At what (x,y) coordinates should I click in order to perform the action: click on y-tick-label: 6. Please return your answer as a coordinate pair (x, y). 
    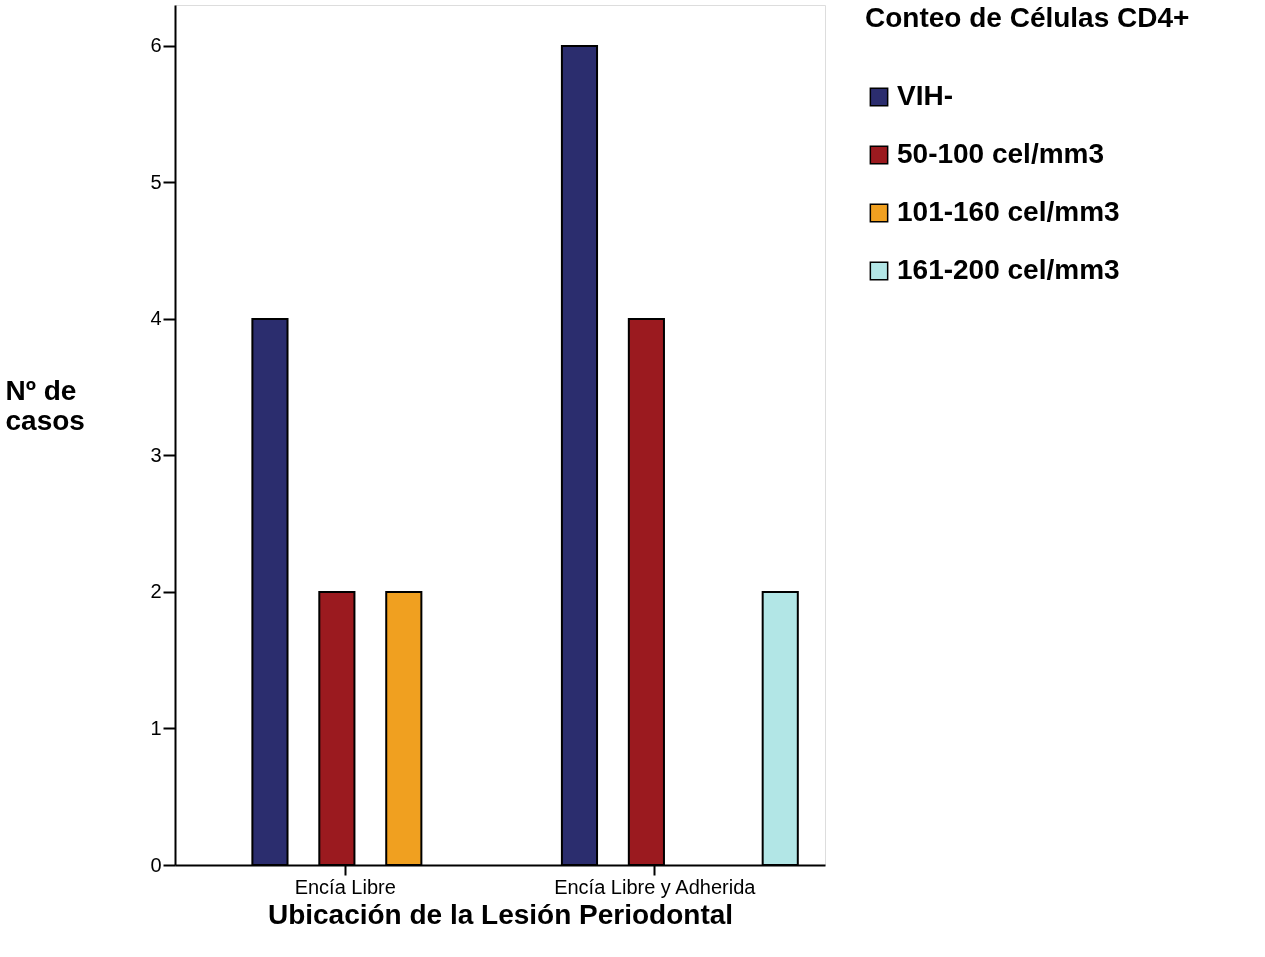
    Looking at the image, I should click on (156, 45).